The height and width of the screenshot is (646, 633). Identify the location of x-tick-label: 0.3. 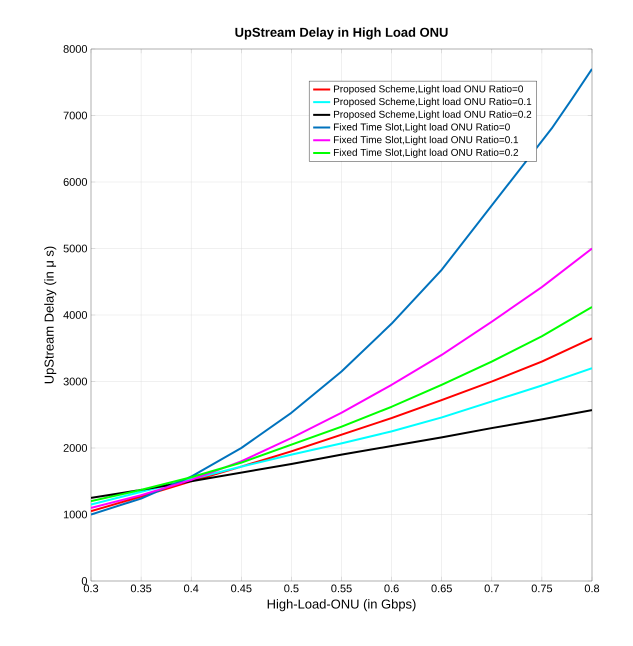
(91, 588).